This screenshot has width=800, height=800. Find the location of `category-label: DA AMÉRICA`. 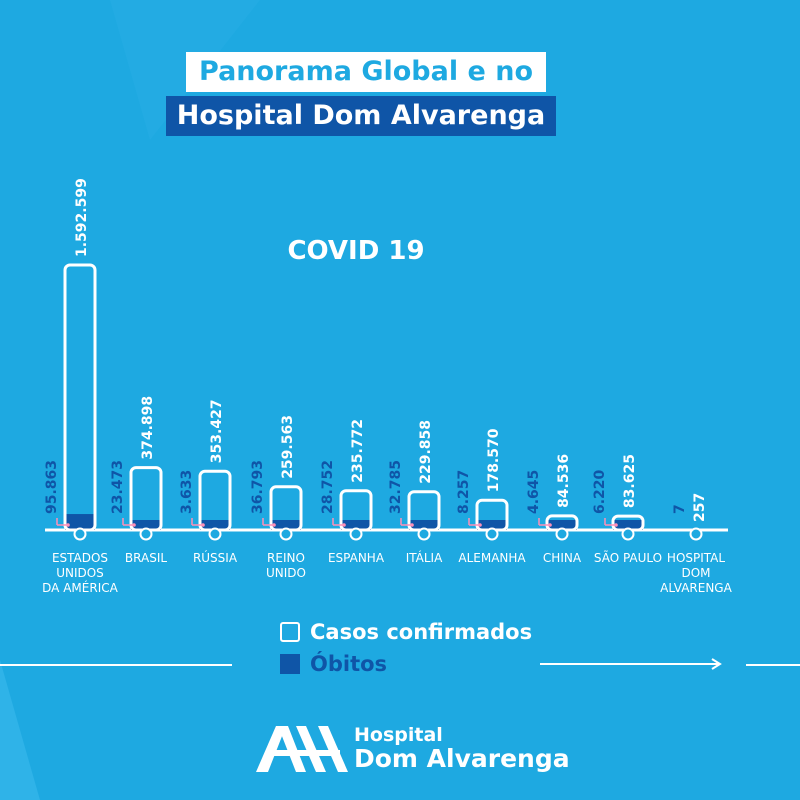

category-label: DA AMÉRICA is located at coordinates (80, 587).